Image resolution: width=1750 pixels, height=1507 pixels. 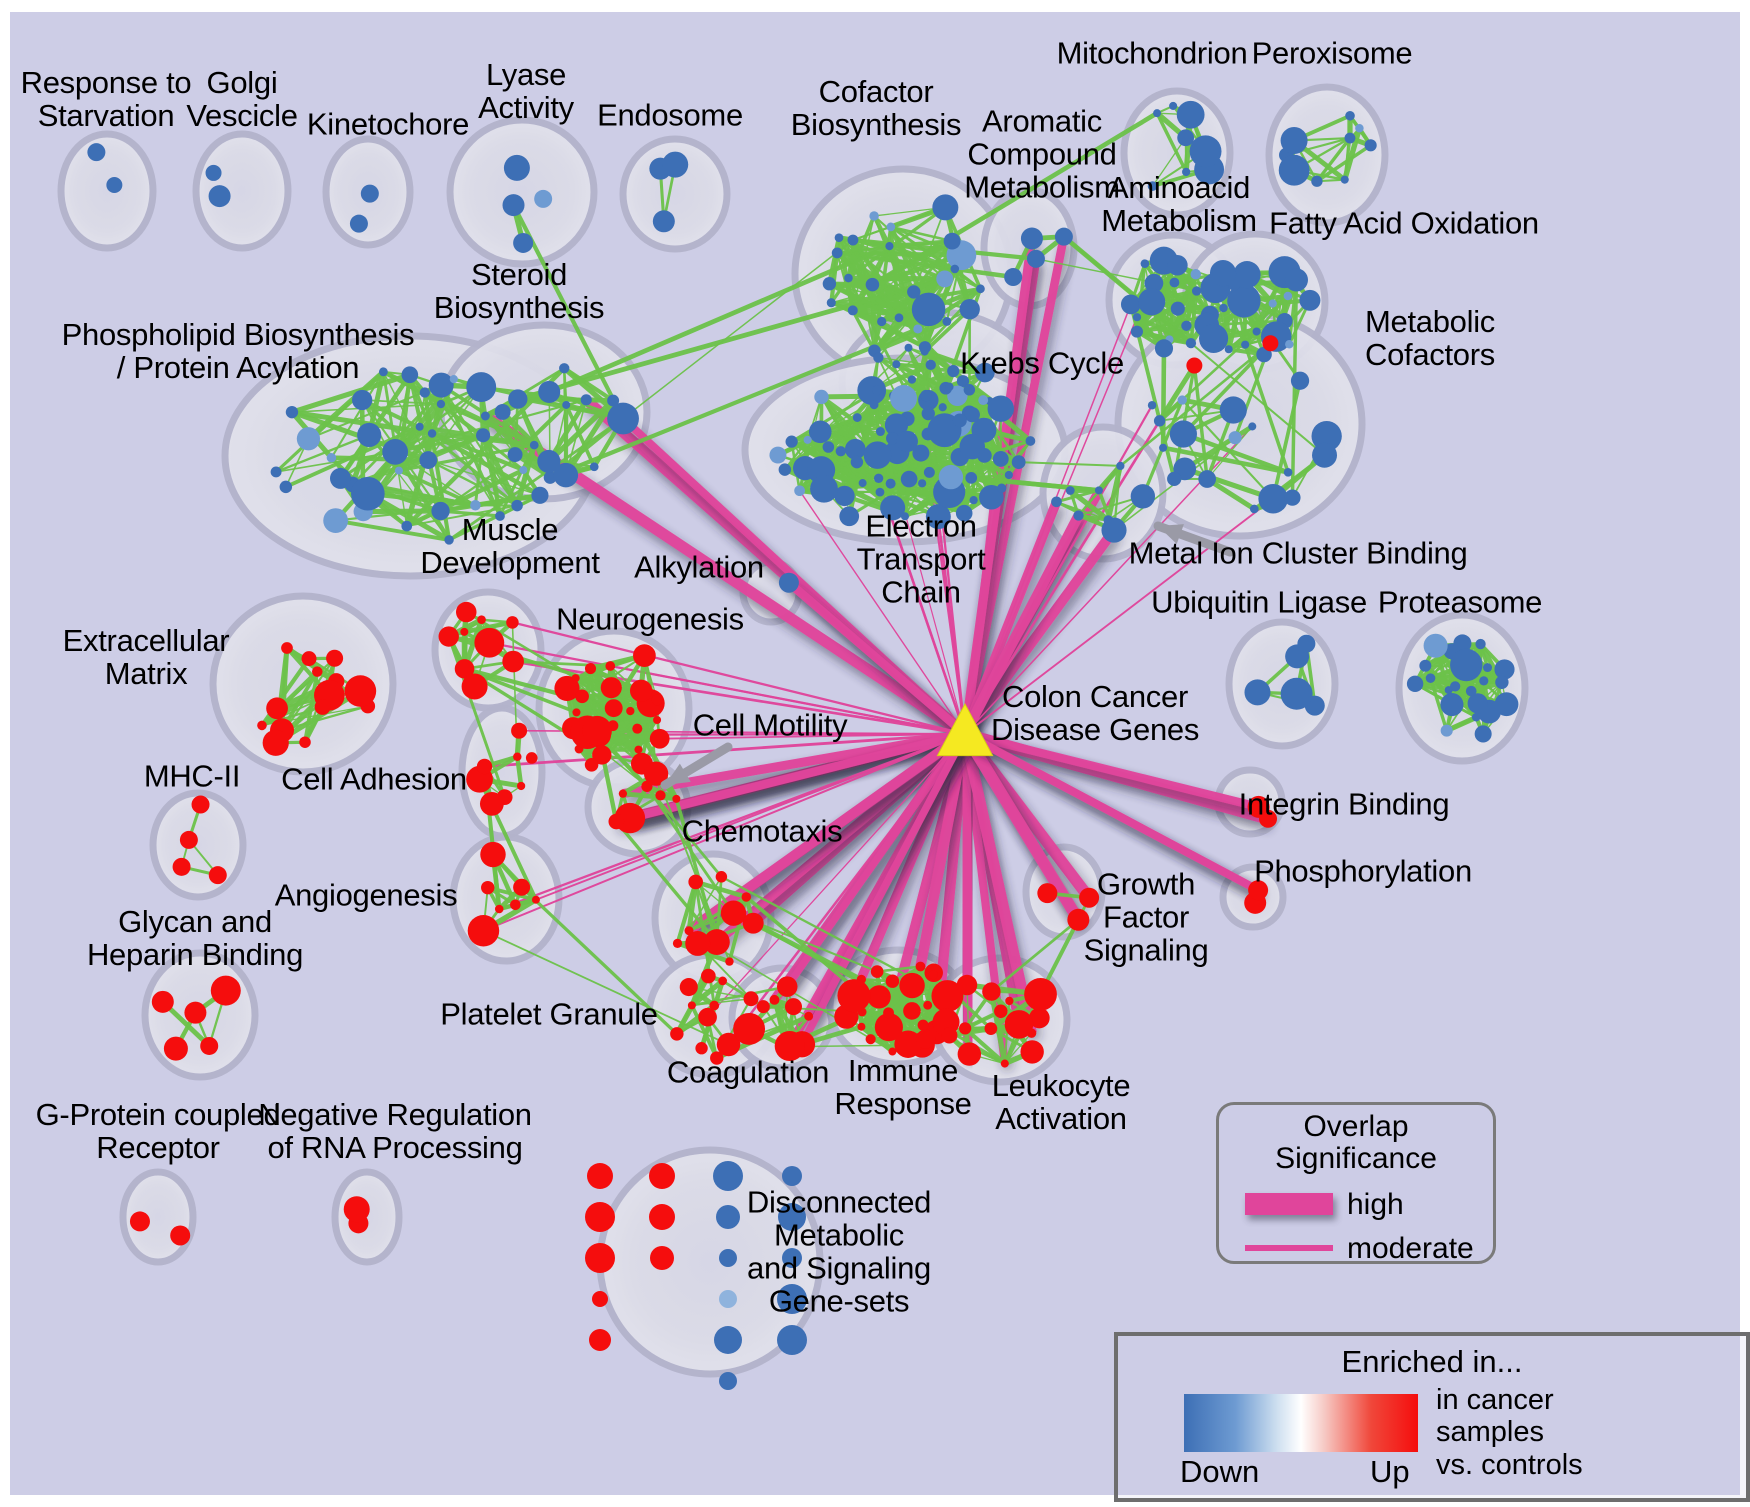 What do you see at coordinates (1509, 1432) in the screenshot?
I see `enriched-side-label: in cancer samples vs. controls` at bounding box center [1509, 1432].